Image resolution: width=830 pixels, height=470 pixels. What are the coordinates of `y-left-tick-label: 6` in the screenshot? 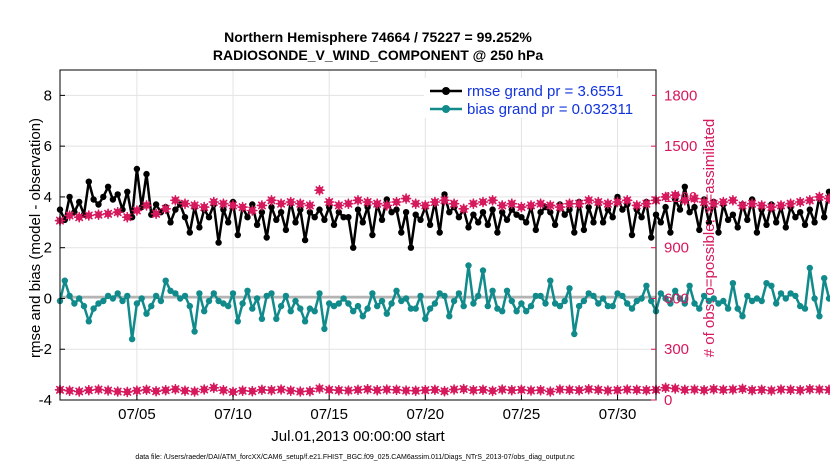 It's located at (48, 146).